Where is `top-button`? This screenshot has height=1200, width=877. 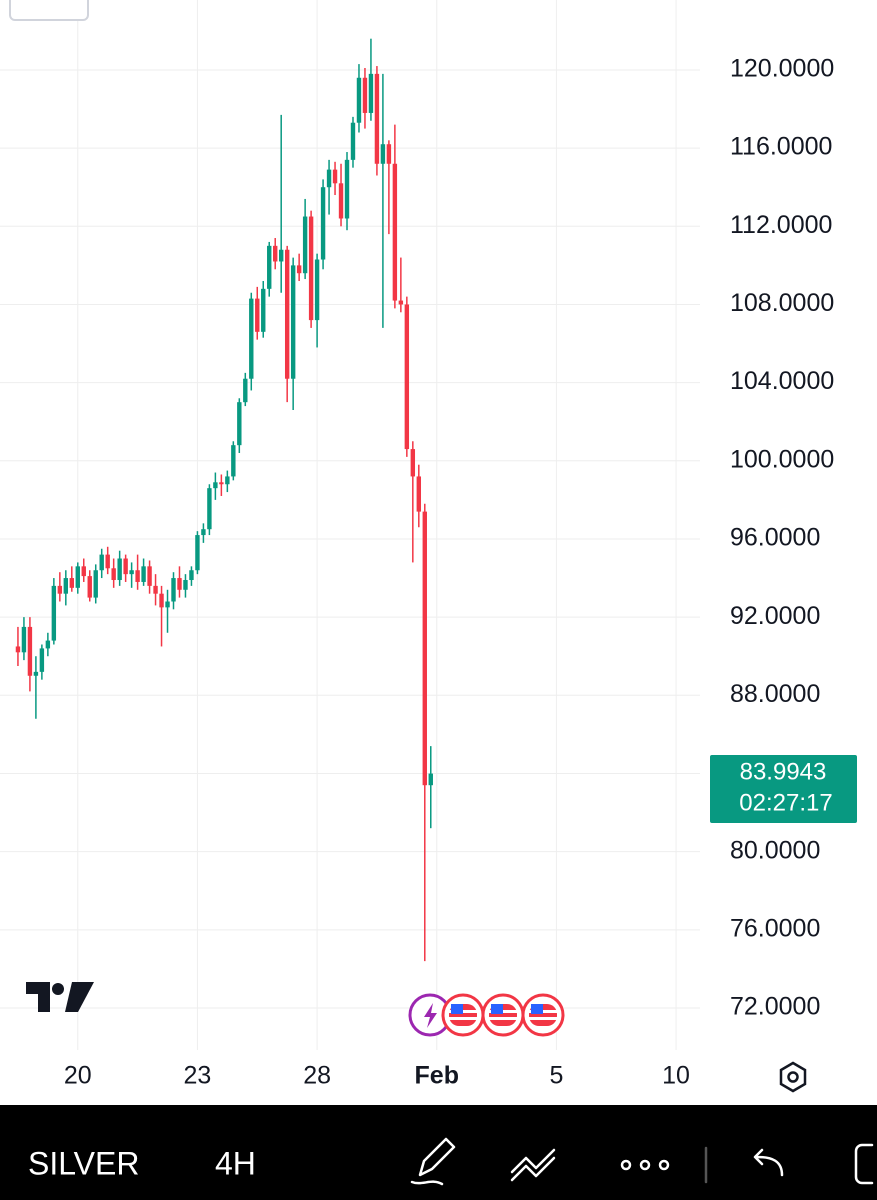 top-button is located at coordinates (49, 10).